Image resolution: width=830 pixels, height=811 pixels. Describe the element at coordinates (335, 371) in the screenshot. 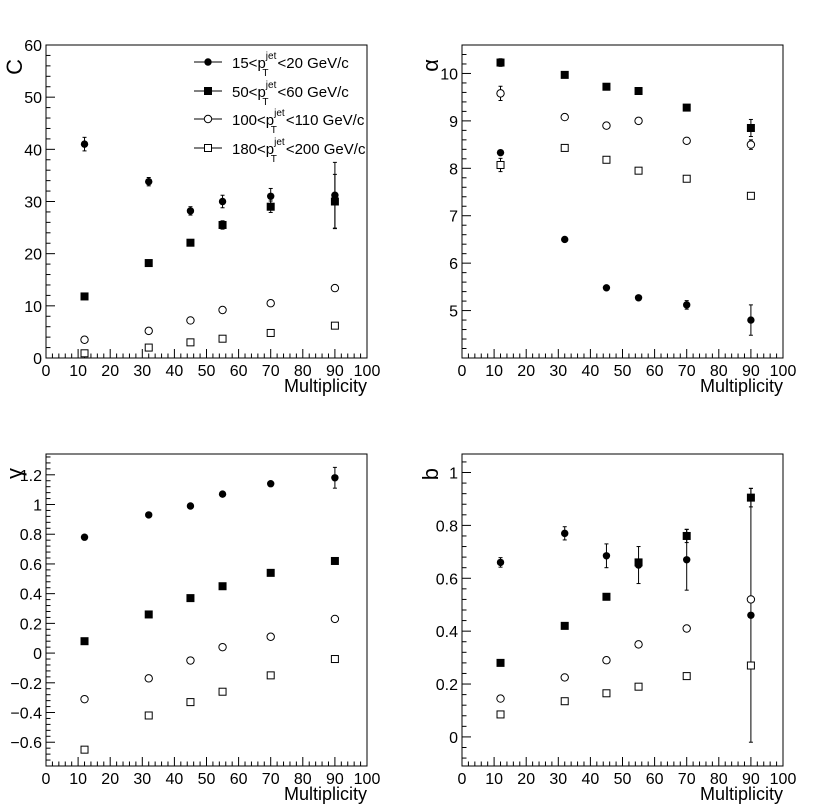

I see `x-tick-label: 90` at that location.